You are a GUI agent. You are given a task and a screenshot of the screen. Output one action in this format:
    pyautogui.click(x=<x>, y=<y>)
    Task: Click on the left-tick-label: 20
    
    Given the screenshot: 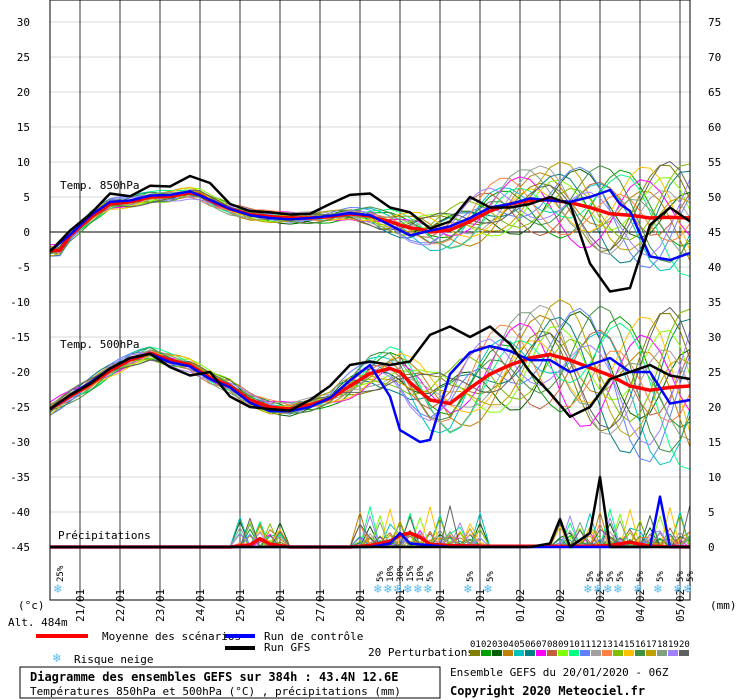 What is the action you would take?
    pyautogui.click(x=23, y=92)
    